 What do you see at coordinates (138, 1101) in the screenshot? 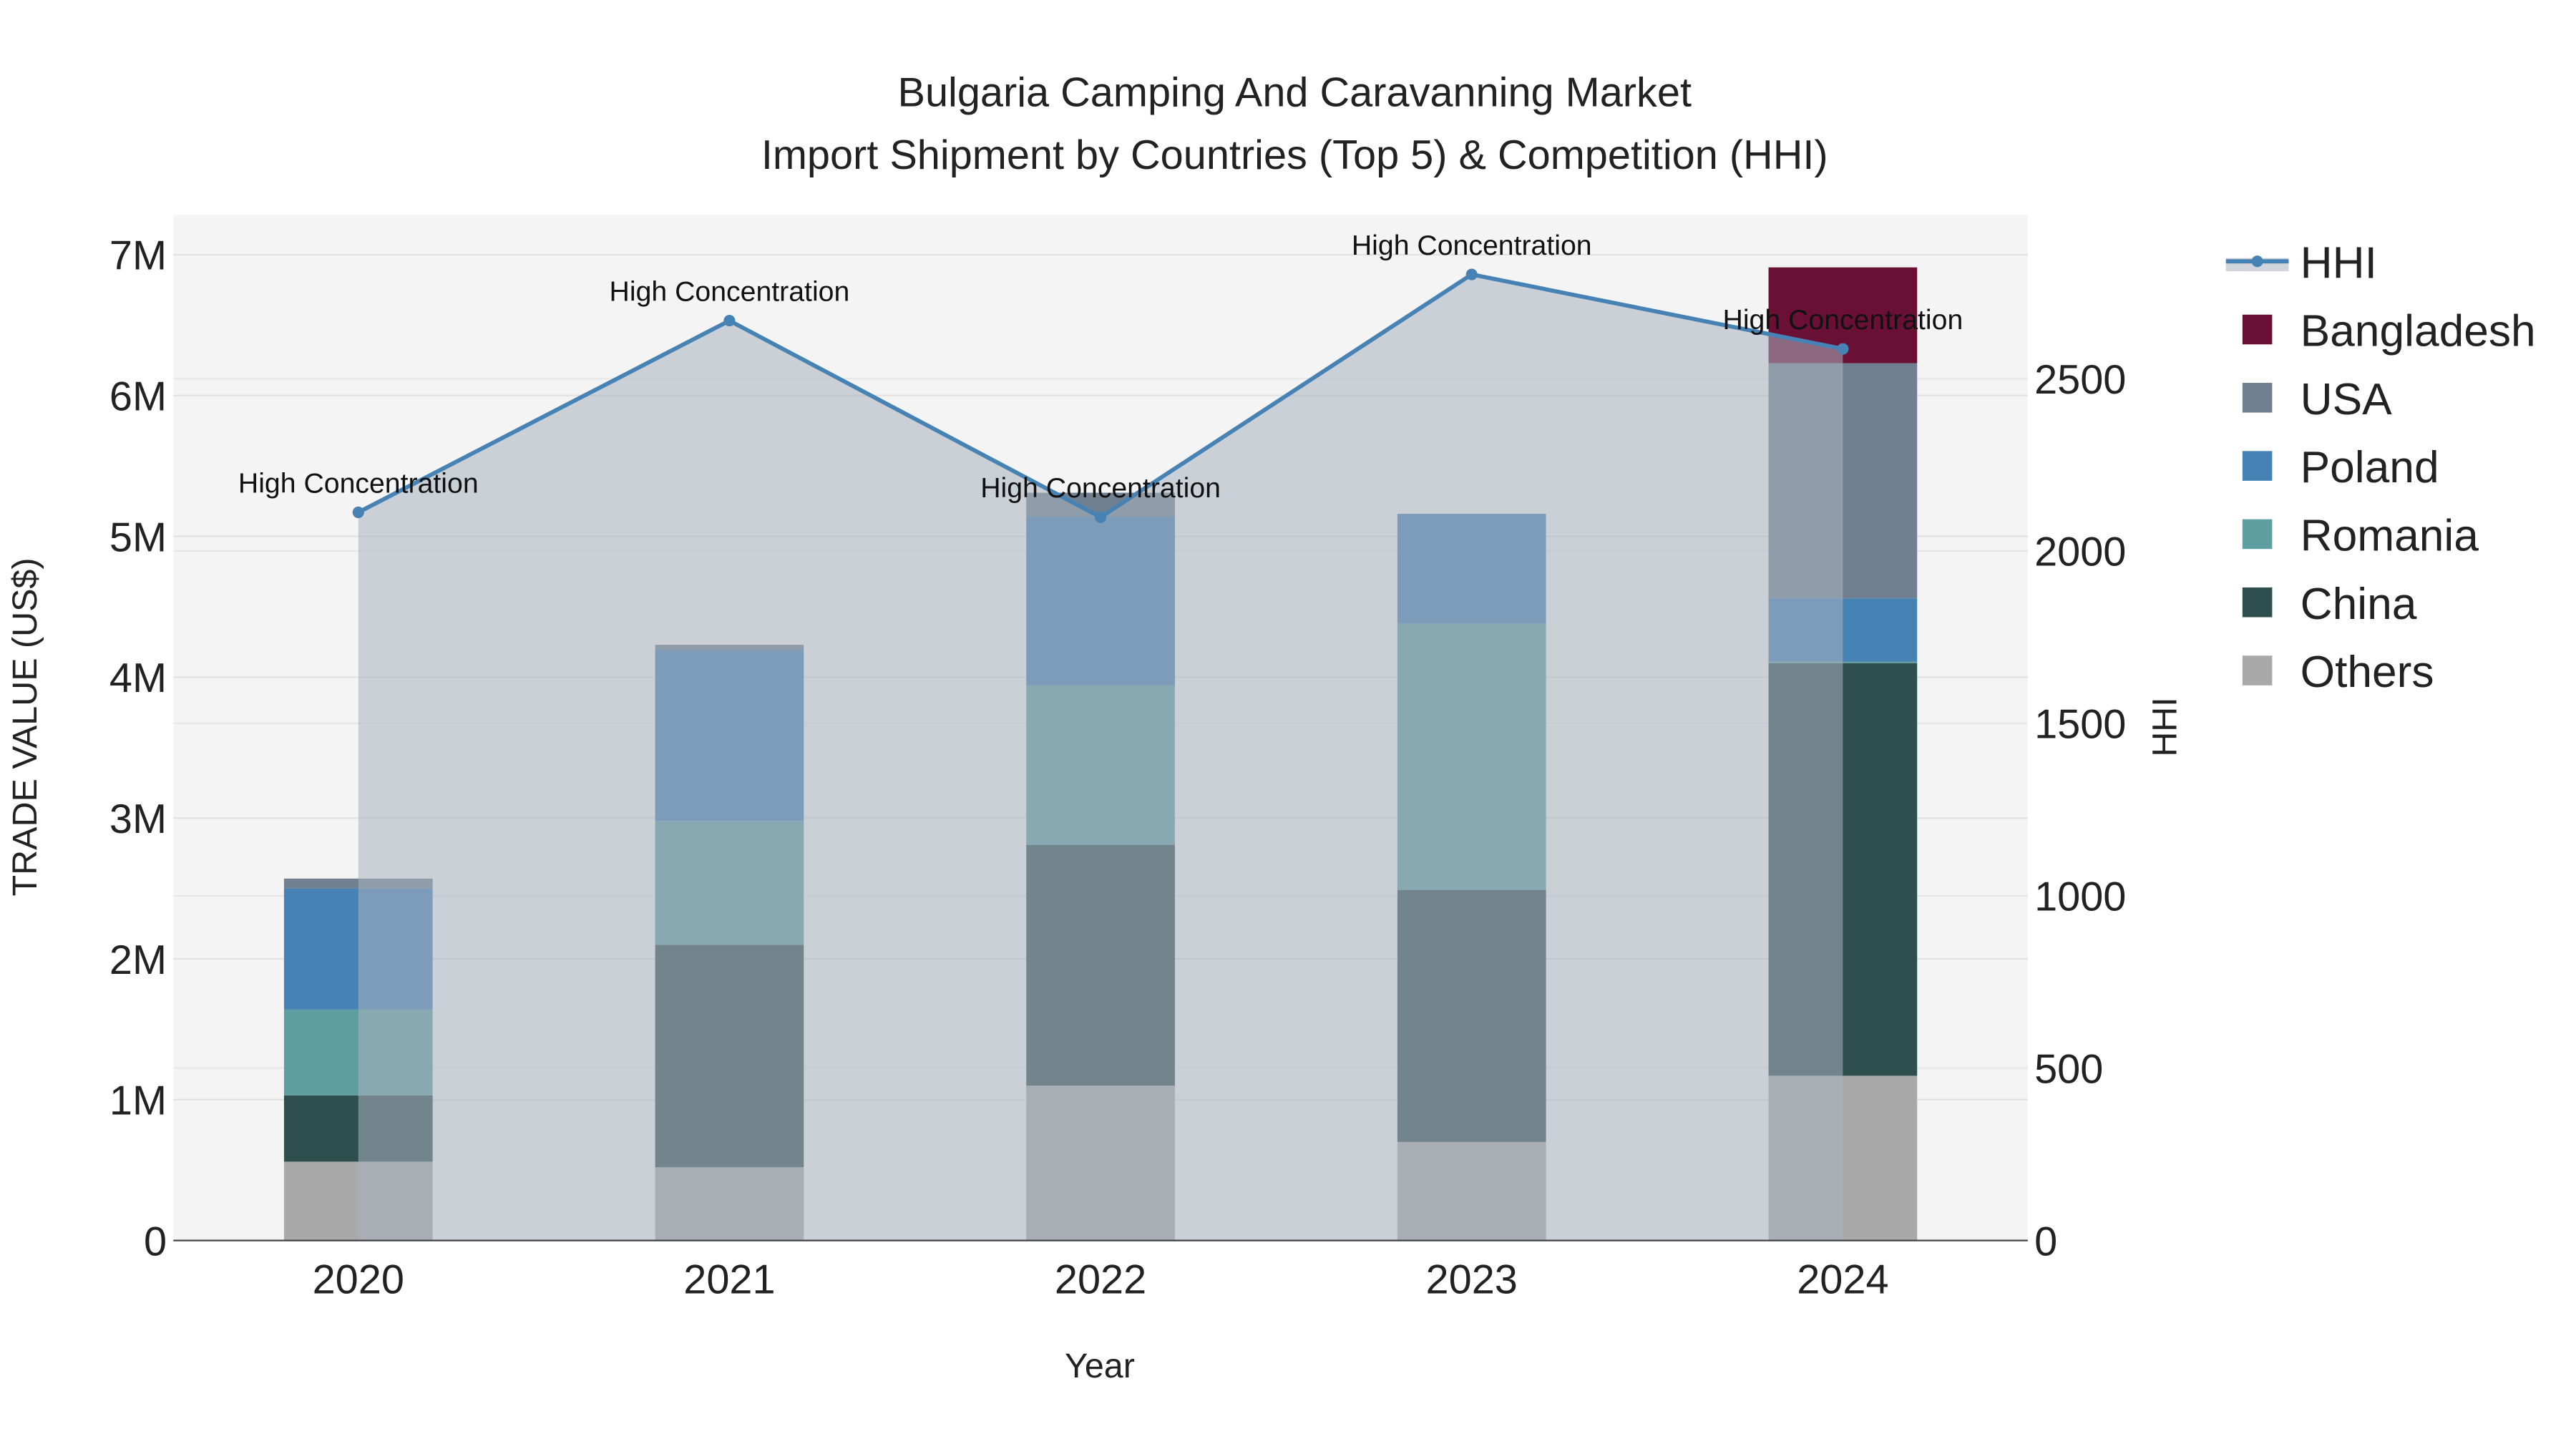
I see `y-tick-label: 1M` at bounding box center [138, 1101].